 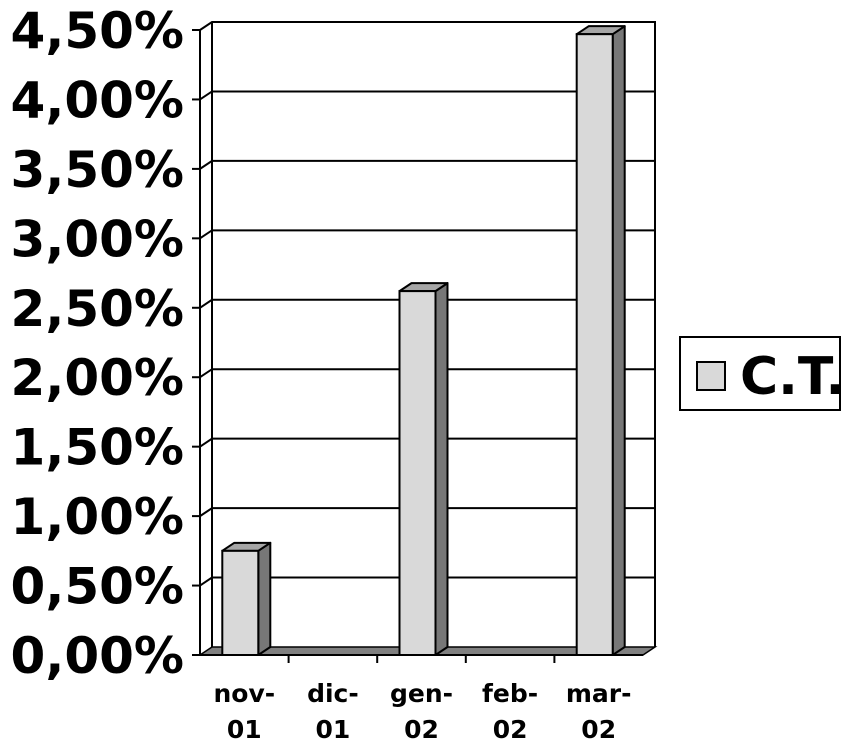 I want to click on x-tick-label: gen-, so click(x=421, y=693).